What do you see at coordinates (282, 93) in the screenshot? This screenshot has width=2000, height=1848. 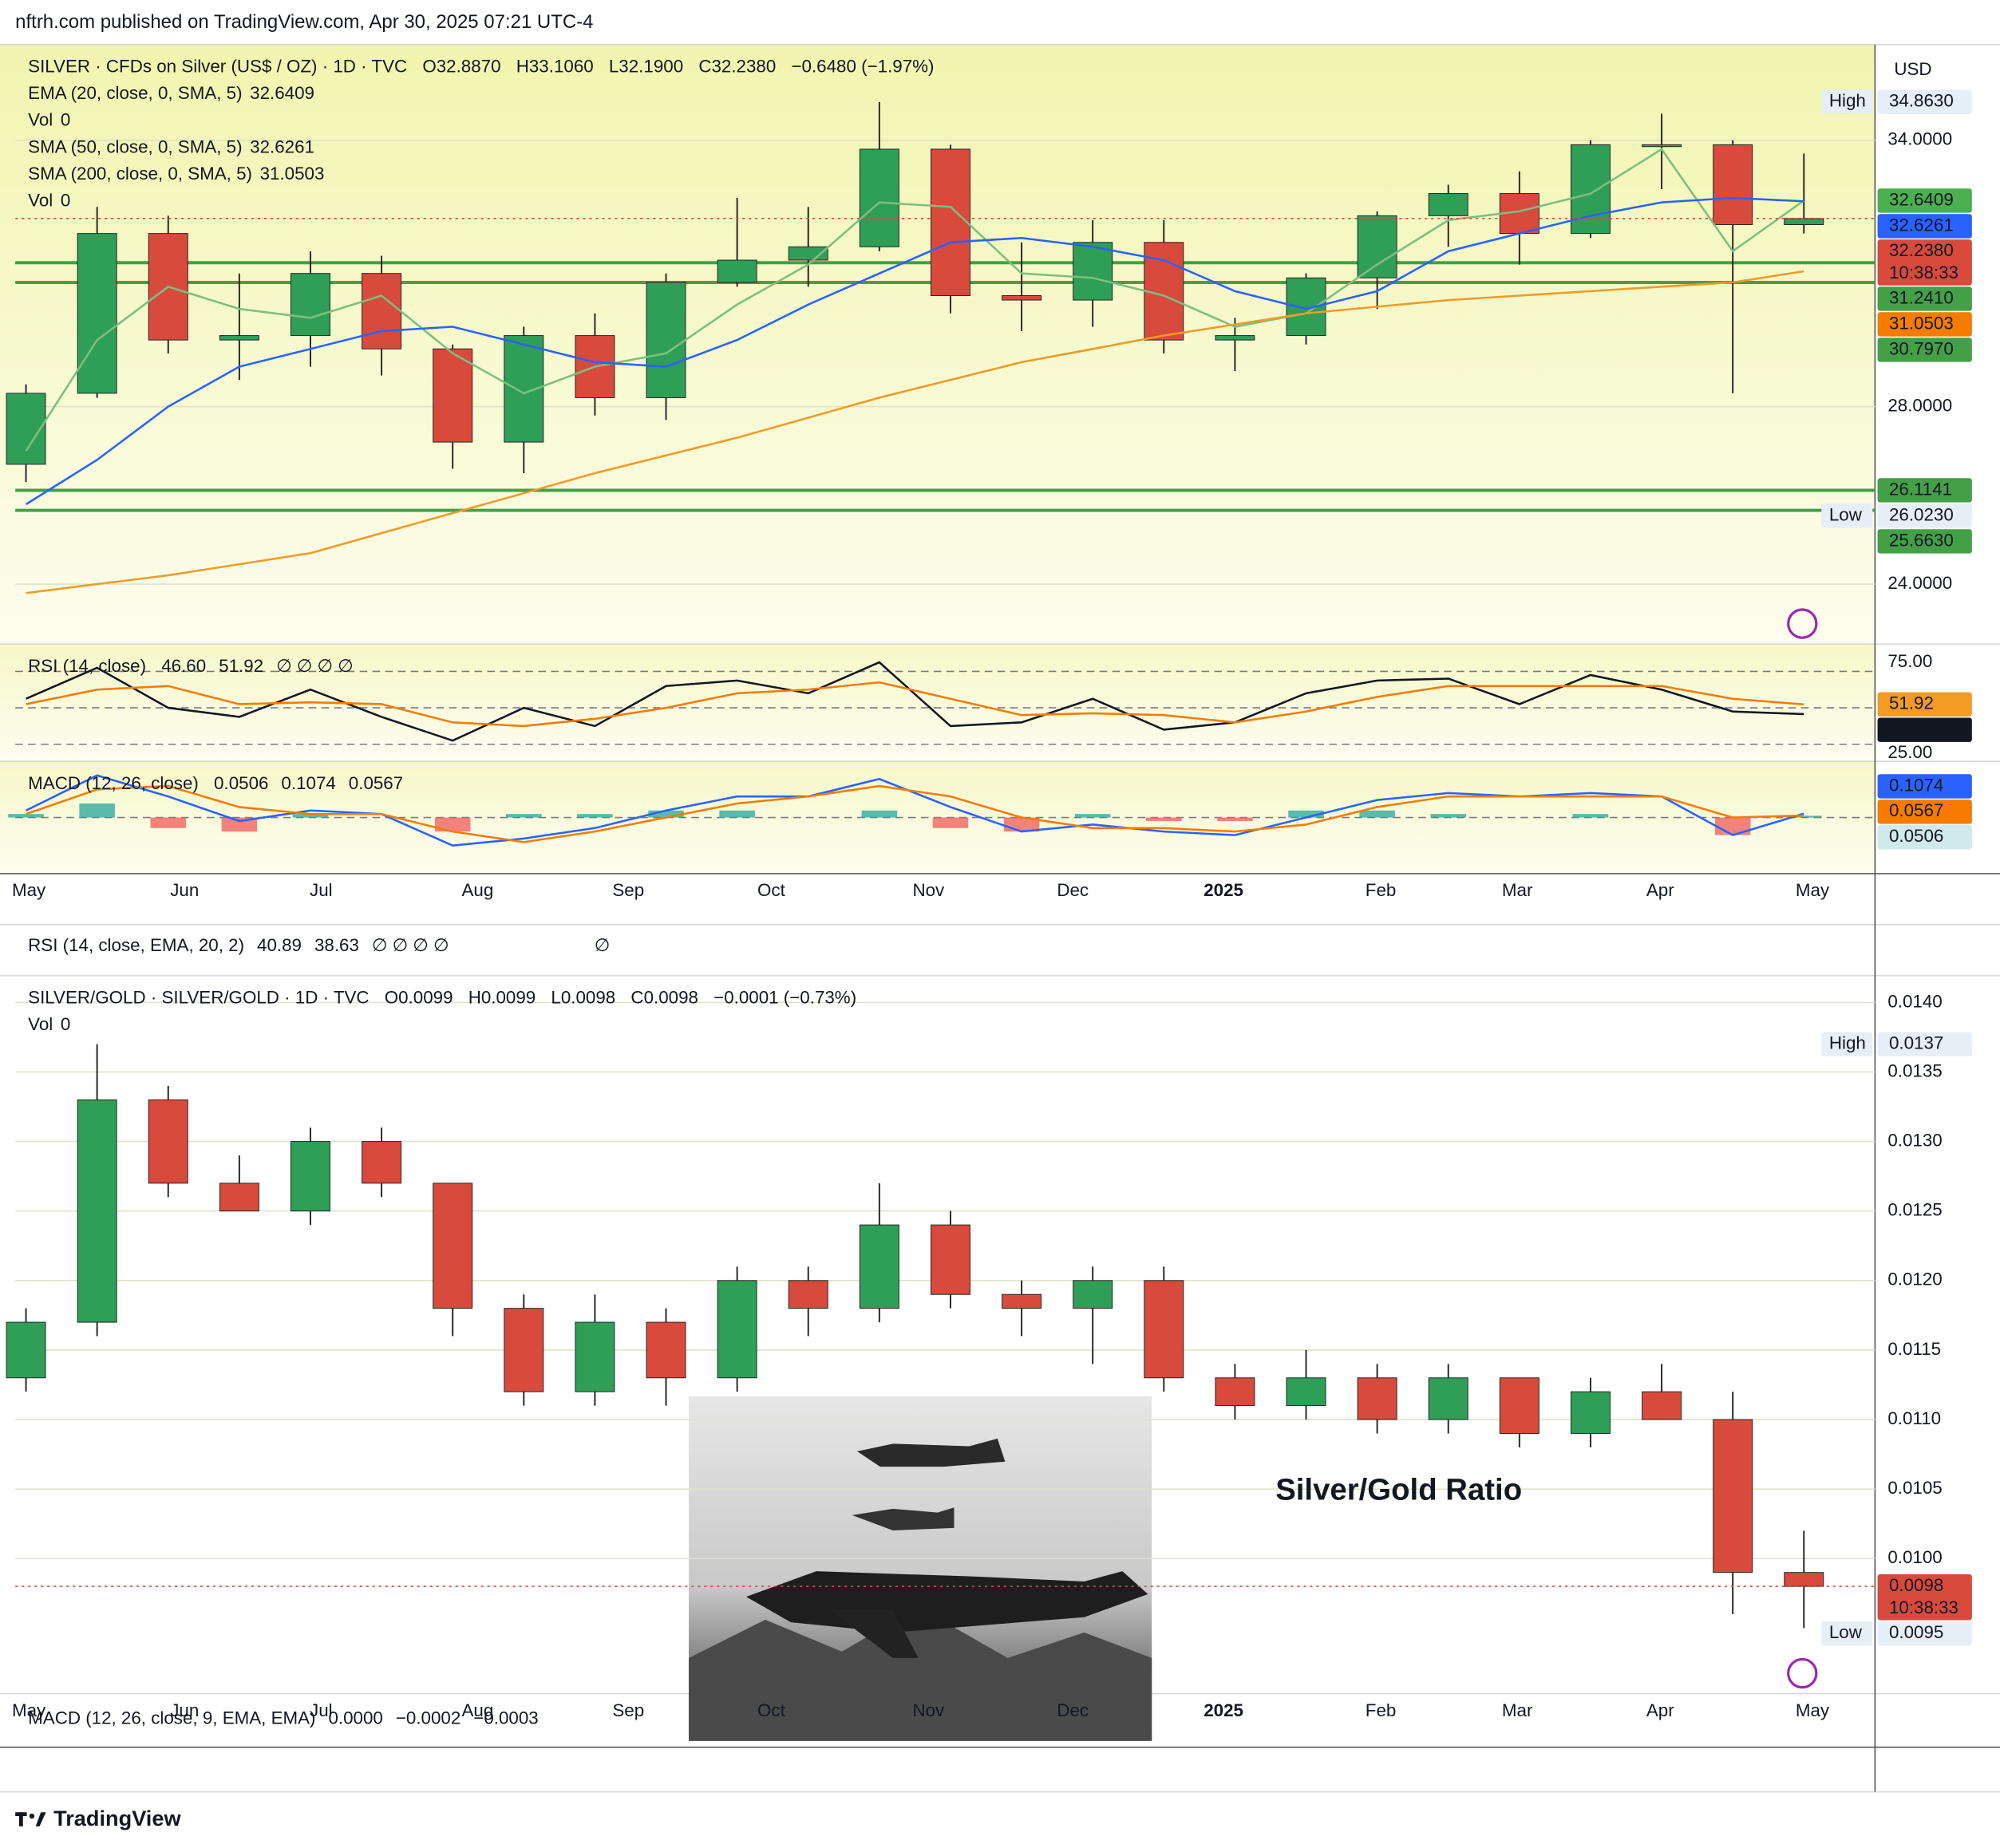 I see `legend-value: 32.6409` at bounding box center [282, 93].